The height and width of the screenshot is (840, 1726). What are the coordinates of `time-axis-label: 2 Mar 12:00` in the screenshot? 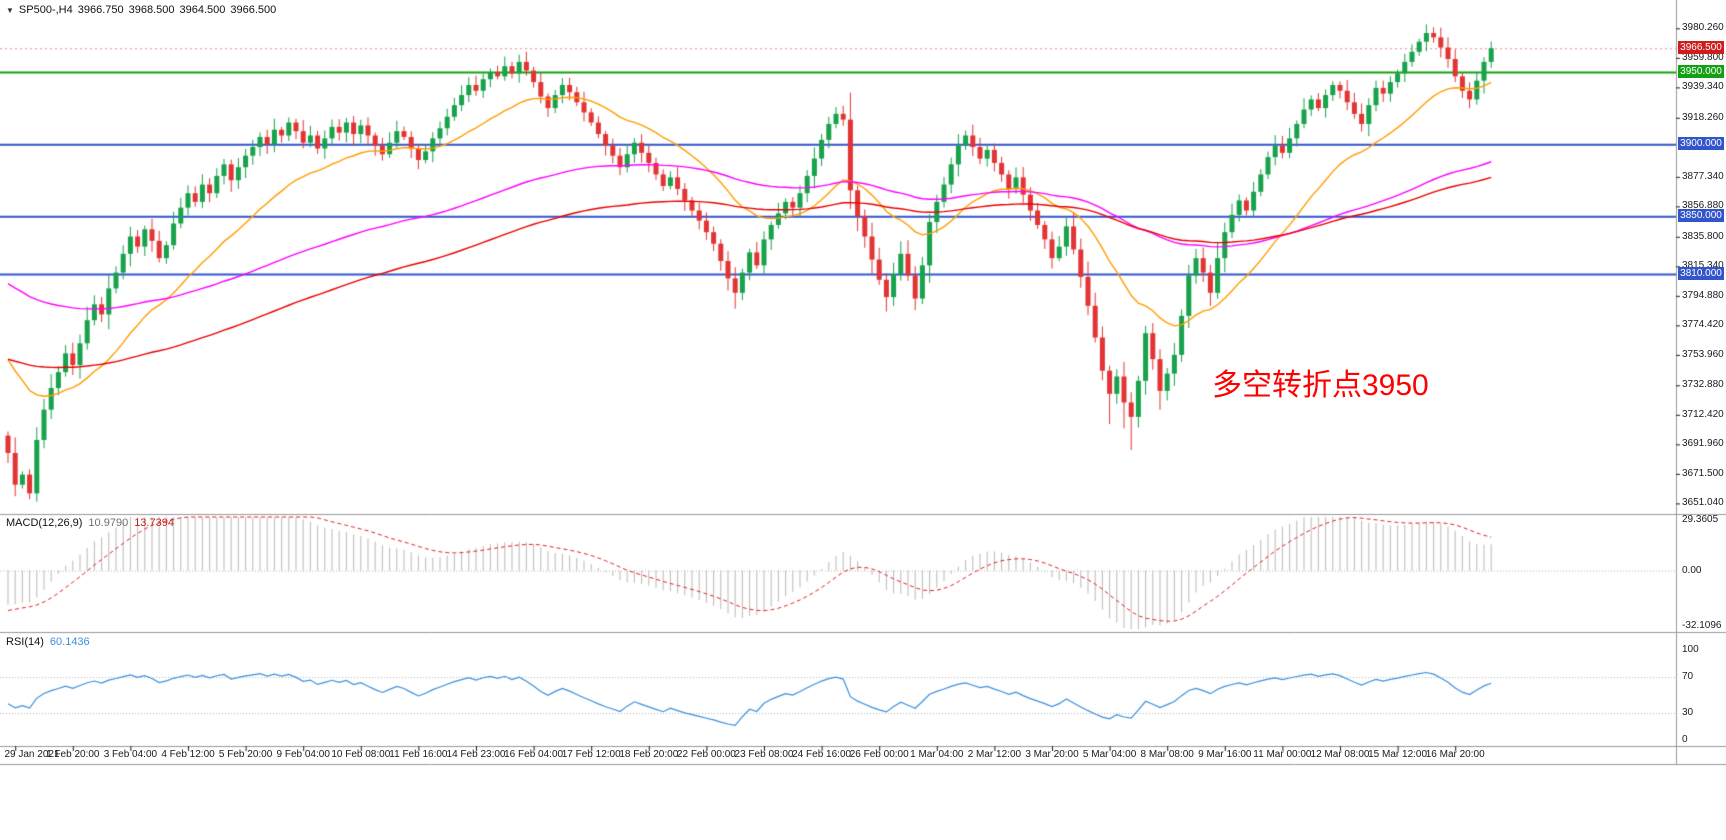 It's located at (994, 754).